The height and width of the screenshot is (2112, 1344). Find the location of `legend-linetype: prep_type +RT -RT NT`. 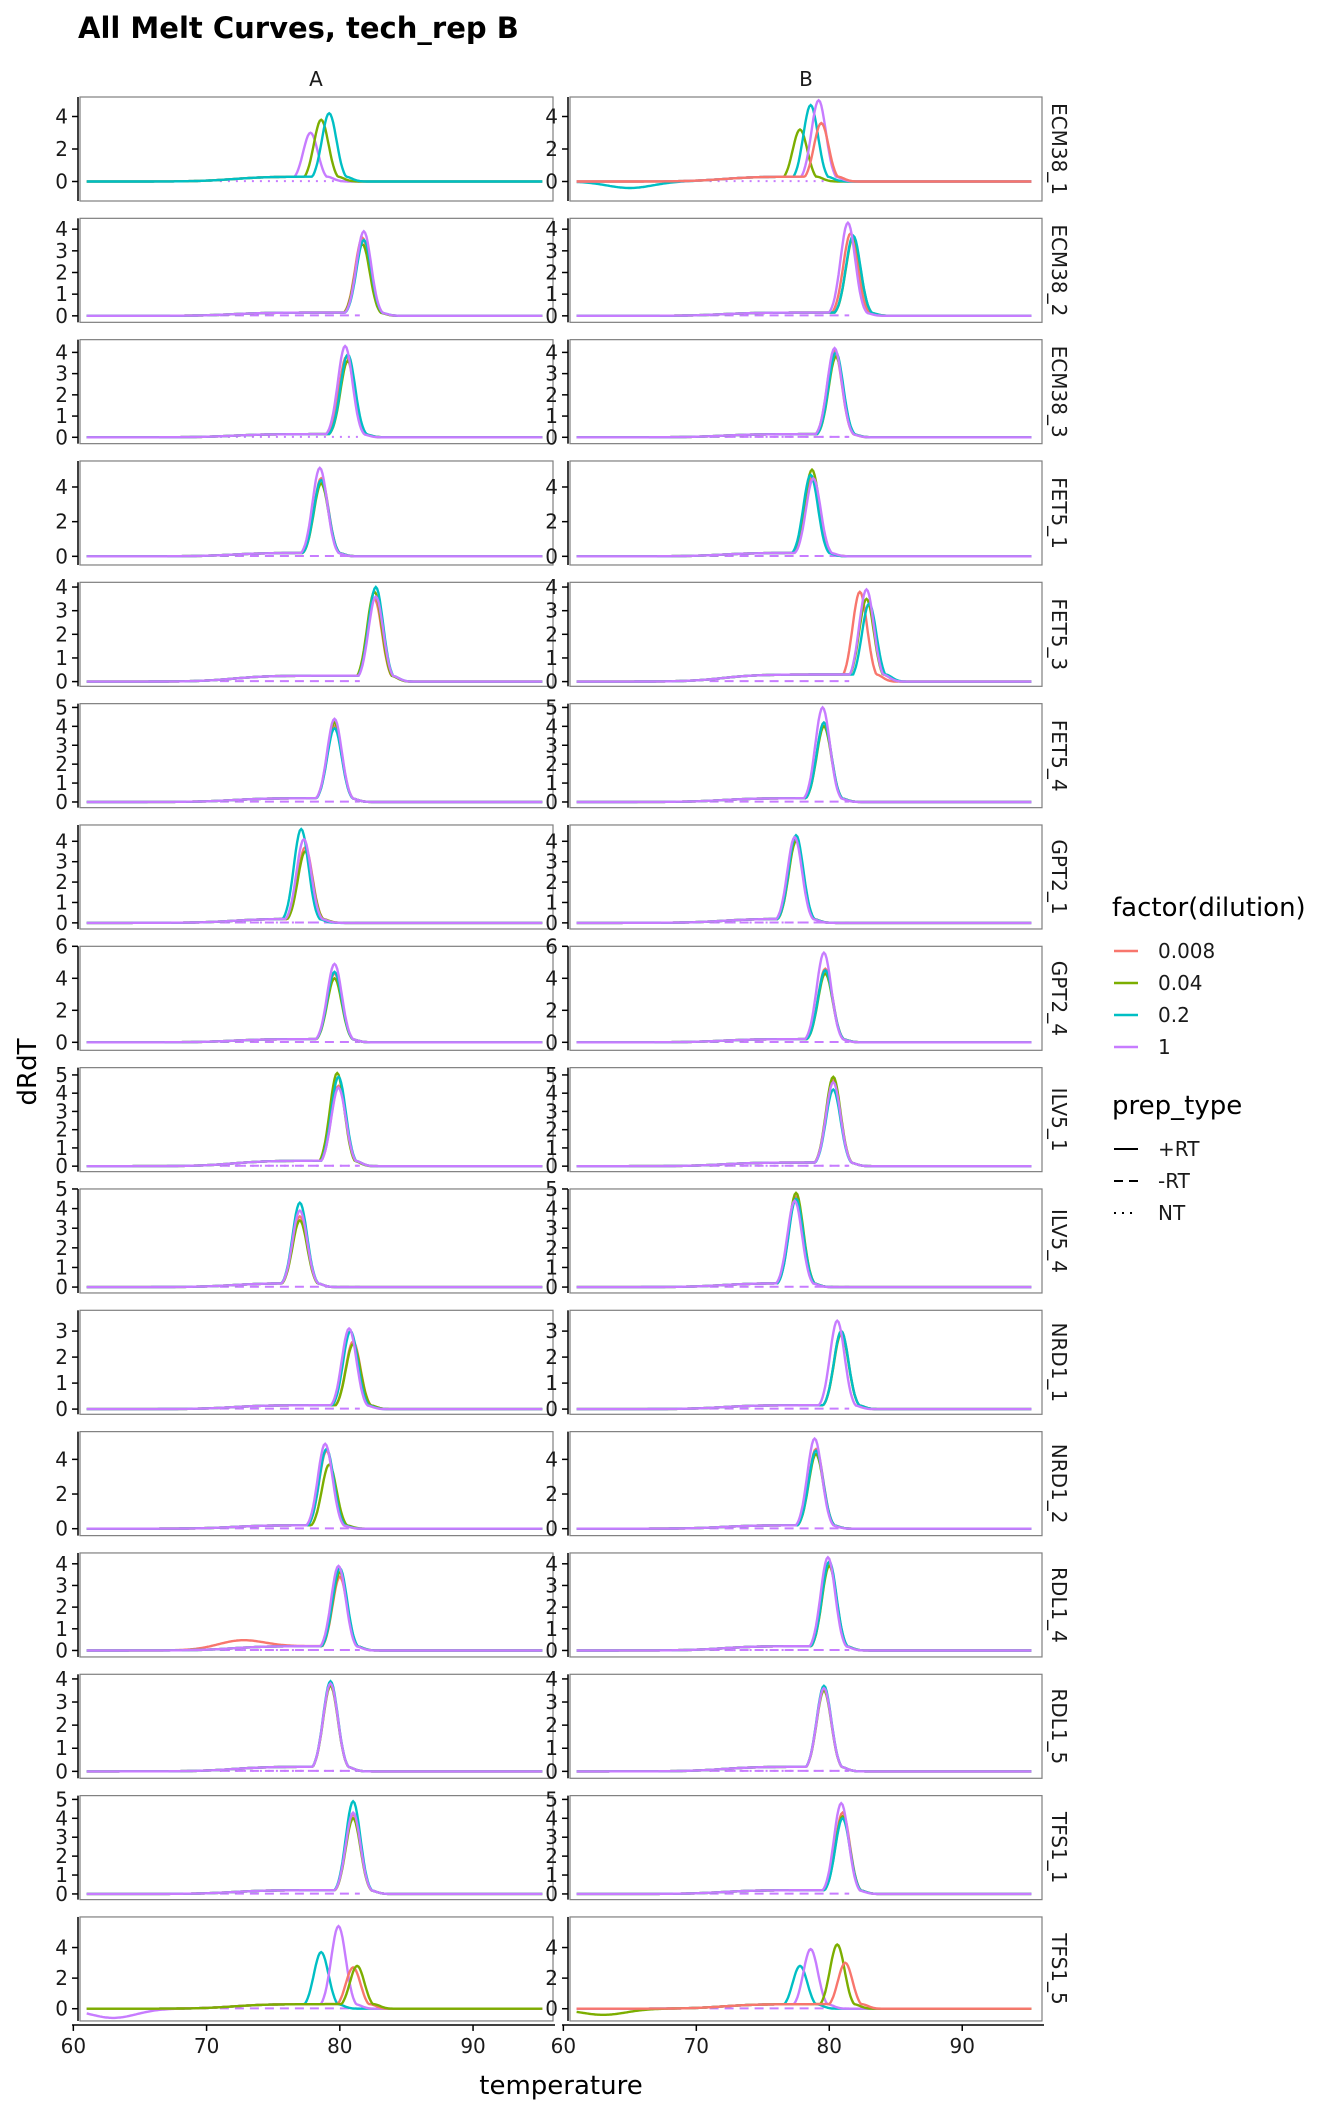

legend-linetype: prep_type +RT -RT NT is located at coordinates (1177, 1158).